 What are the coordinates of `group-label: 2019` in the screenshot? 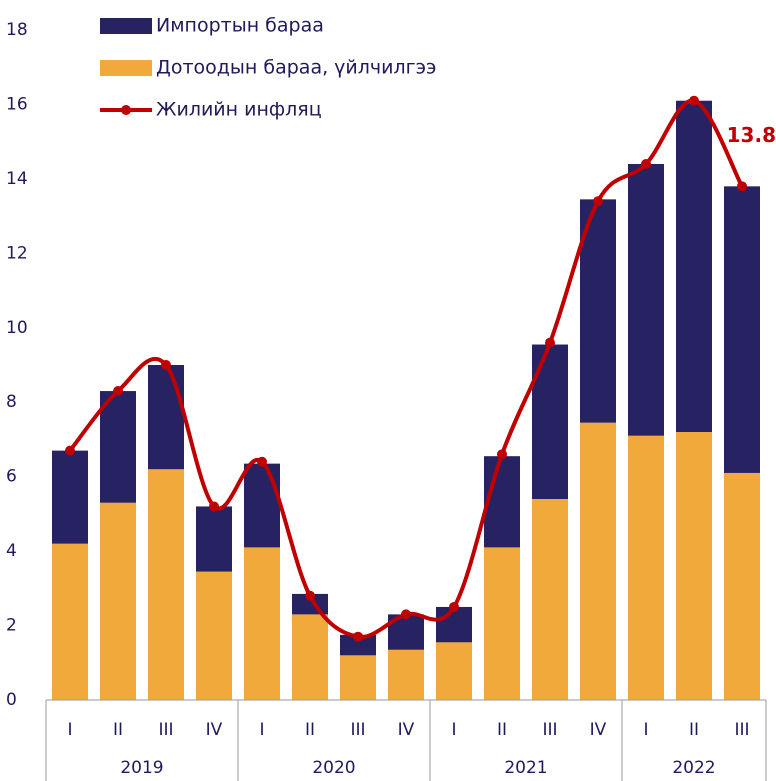 It's located at (141, 768).